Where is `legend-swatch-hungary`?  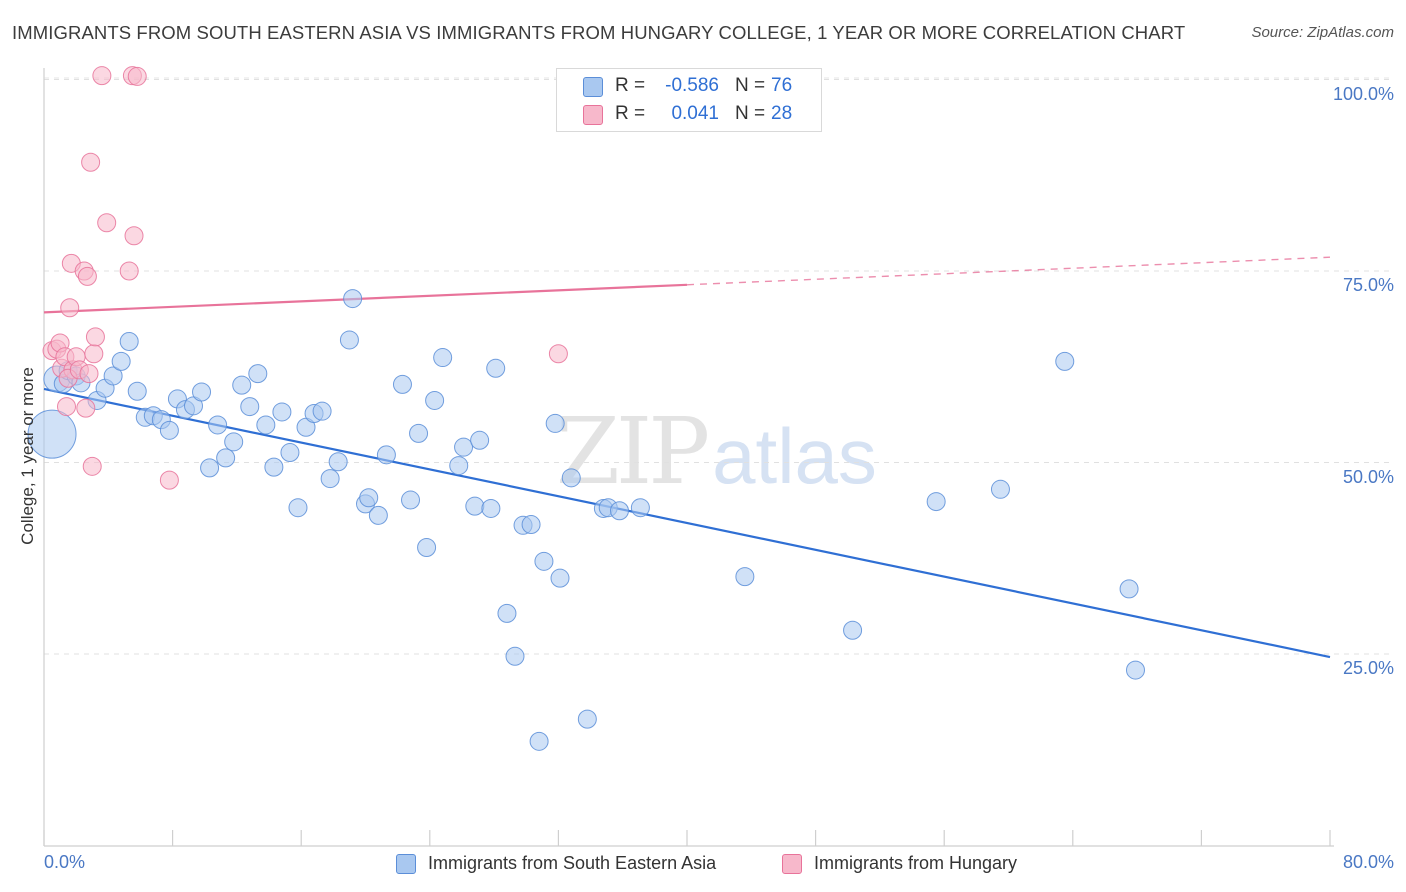
legend-swatch-hungary is located at coordinates (792, 864).